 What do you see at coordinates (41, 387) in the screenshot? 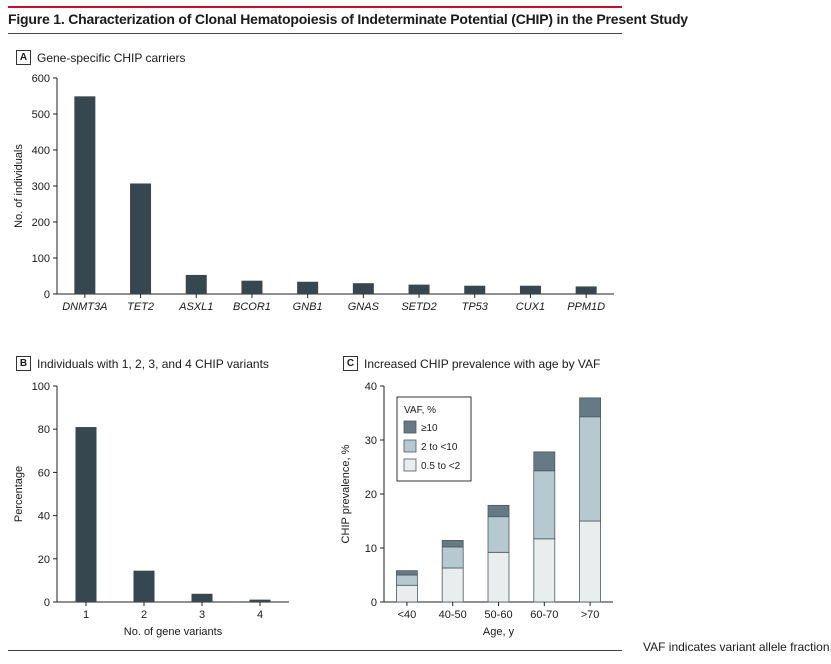
I see `panel-b-y-tick-label: 100` at bounding box center [41, 387].